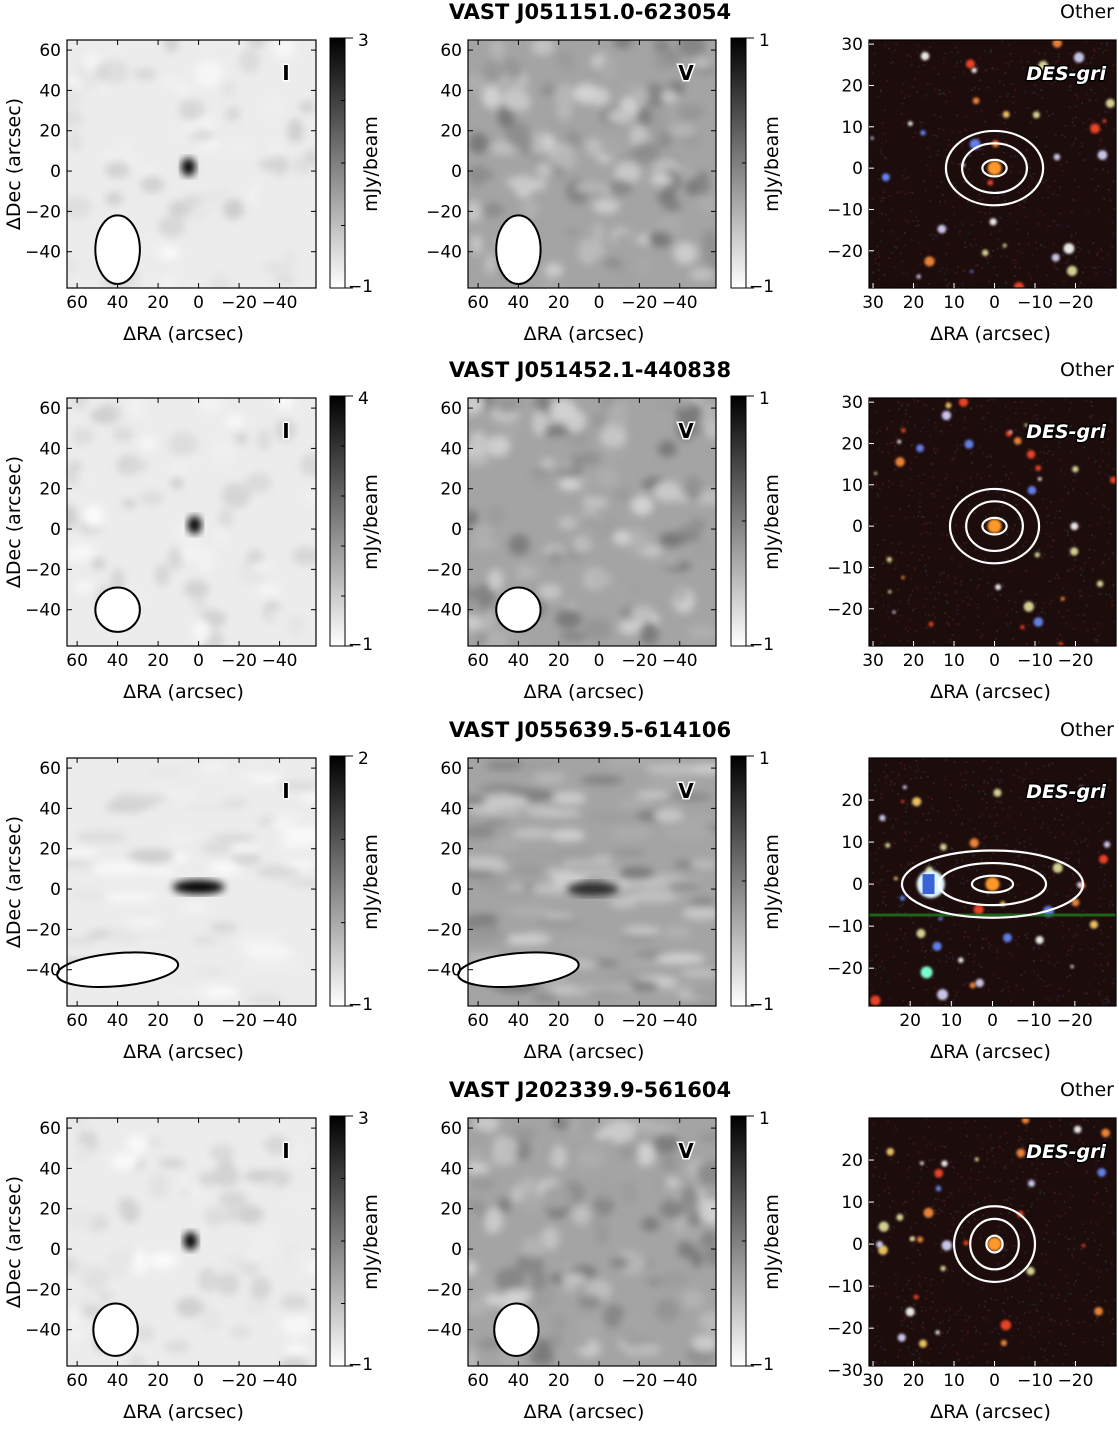  I want to click on optical-image, so click(992, 1242).